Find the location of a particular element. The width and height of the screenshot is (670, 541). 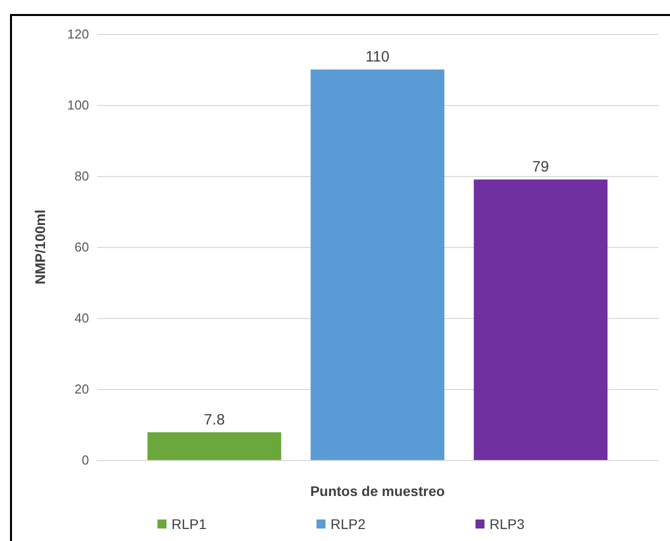

y-tick-label: 120 is located at coordinates (78, 34).